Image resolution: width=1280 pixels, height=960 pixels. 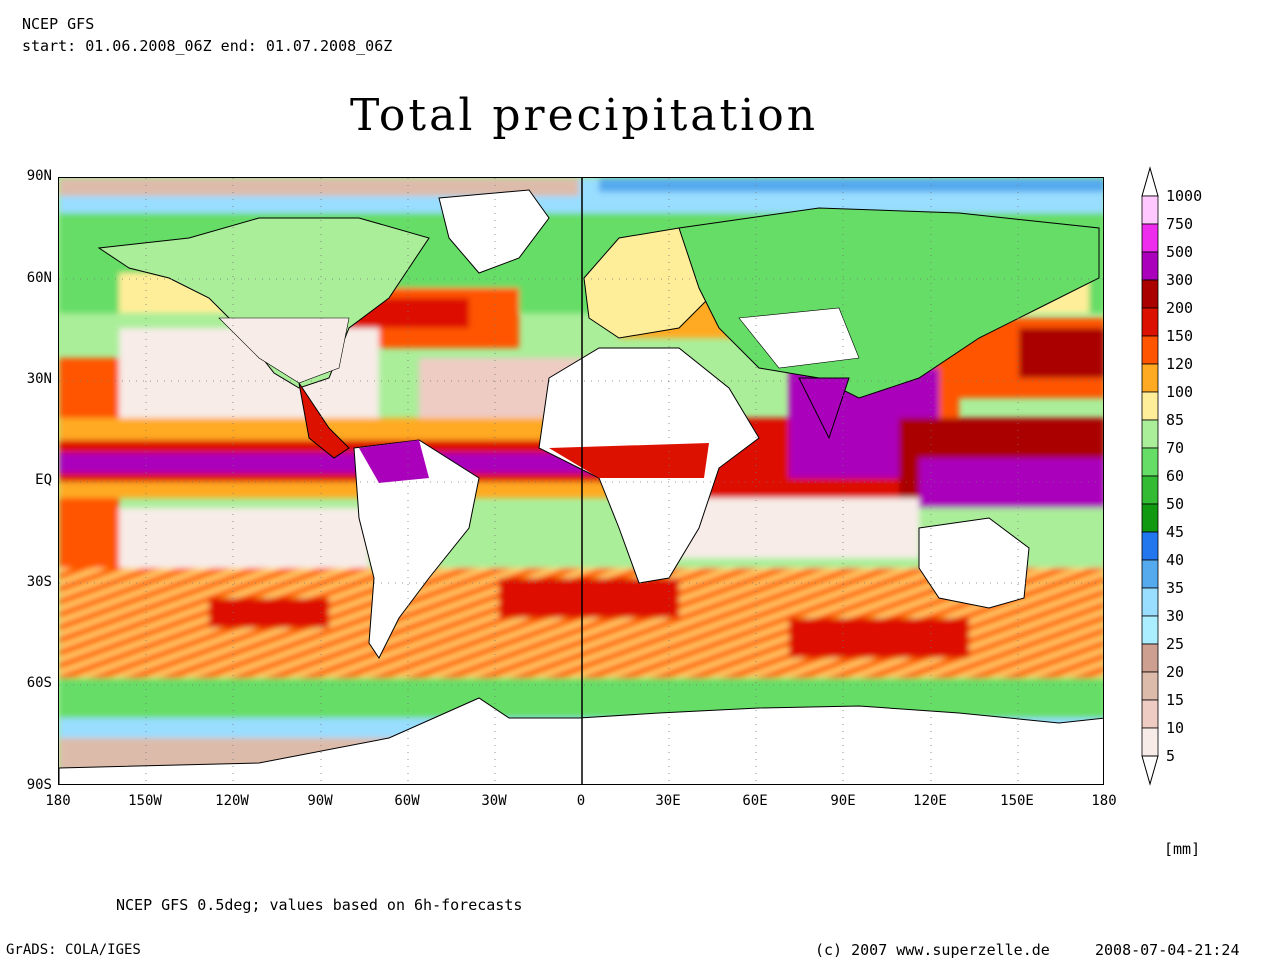 What do you see at coordinates (1180, 280) in the screenshot?
I see `legend-level-label: 300` at bounding box center [1180, 280].